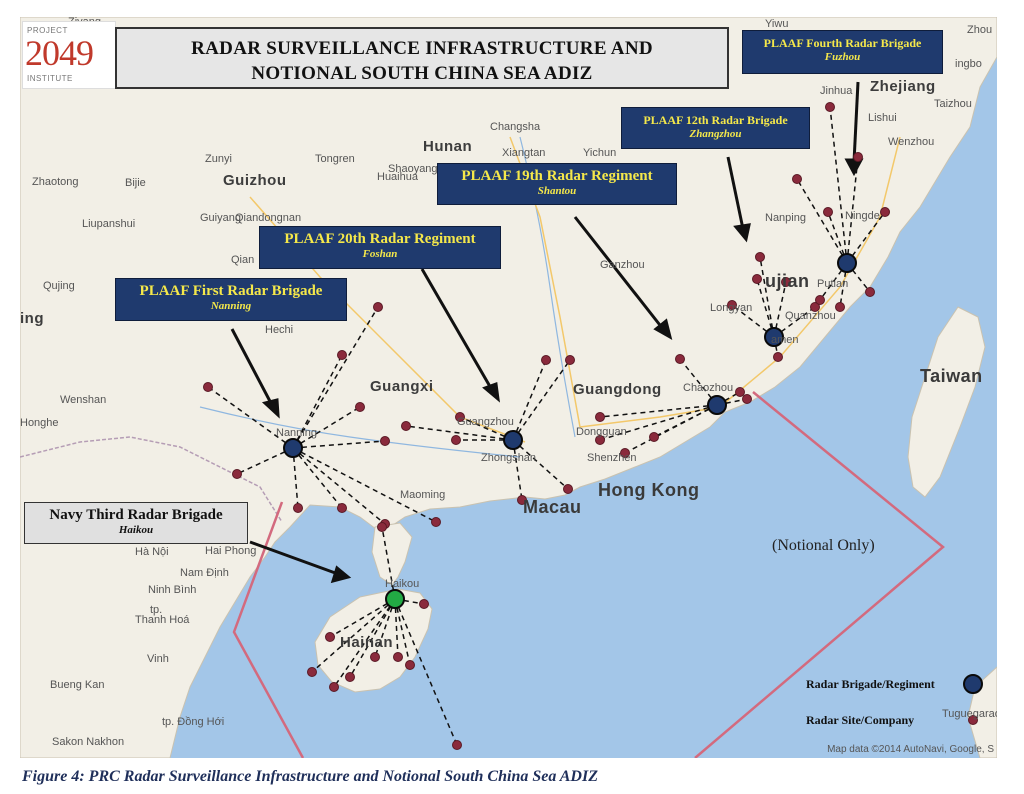 The image size is (1024, 794). I want to click on hub-haikou, so click(395, 599).